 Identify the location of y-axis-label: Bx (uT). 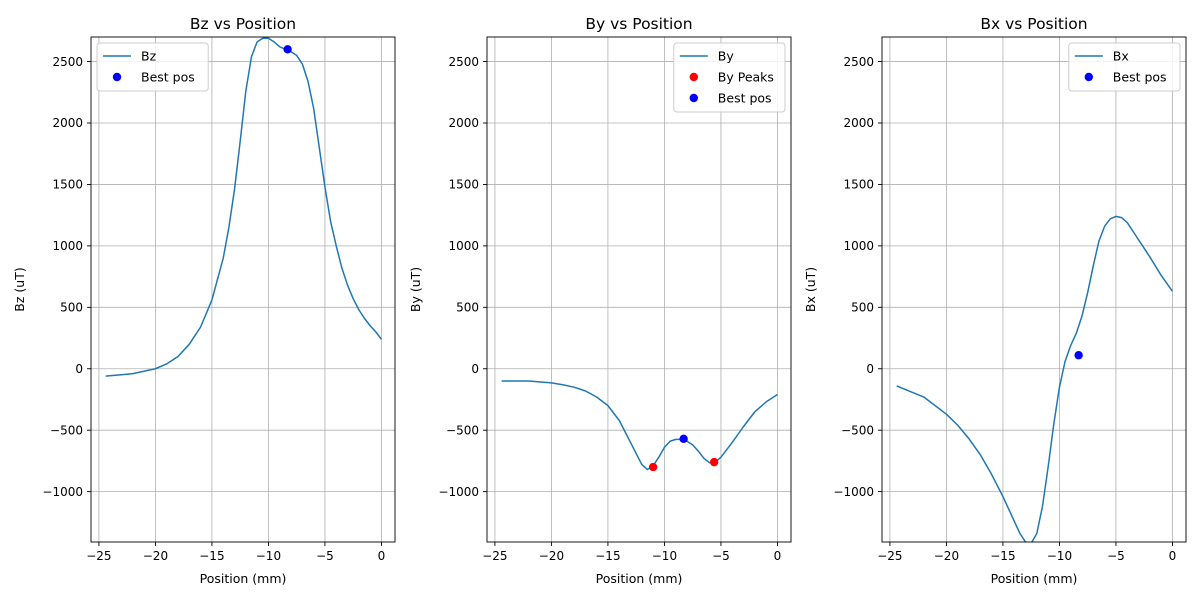
(810, 289).